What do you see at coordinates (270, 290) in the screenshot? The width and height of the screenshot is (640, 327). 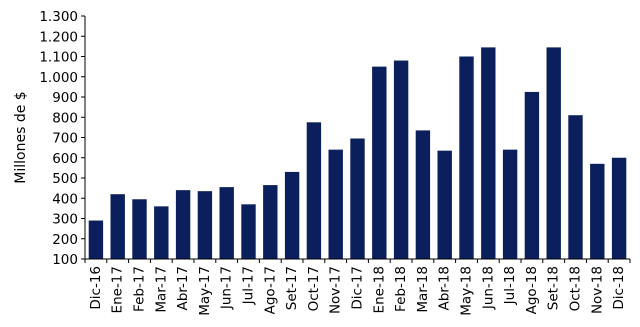 I see `x-tick-label: Ago-17` at bounding box center [270, 290].